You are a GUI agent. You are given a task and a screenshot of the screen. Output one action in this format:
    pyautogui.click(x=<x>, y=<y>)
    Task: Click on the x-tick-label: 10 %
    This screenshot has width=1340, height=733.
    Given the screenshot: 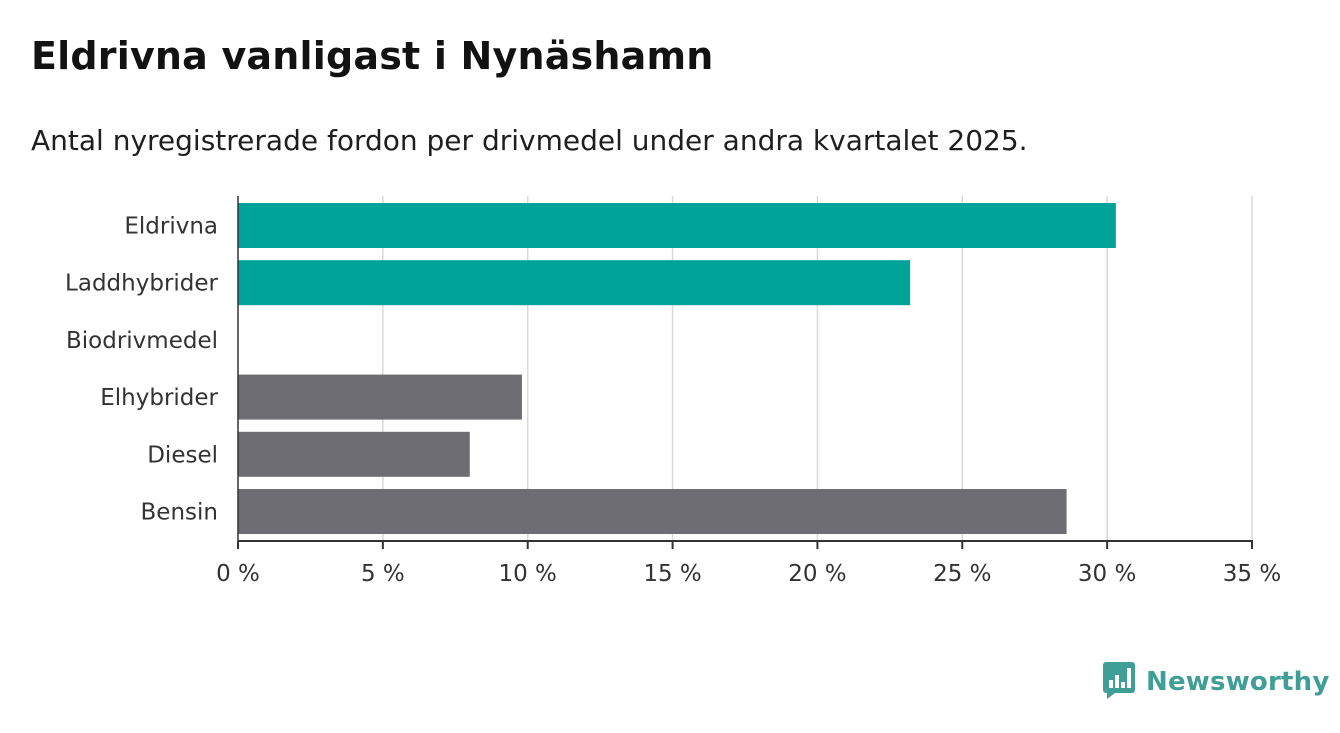 What is the action you would take?
    pyautogui.click(x=527, y=574)
    